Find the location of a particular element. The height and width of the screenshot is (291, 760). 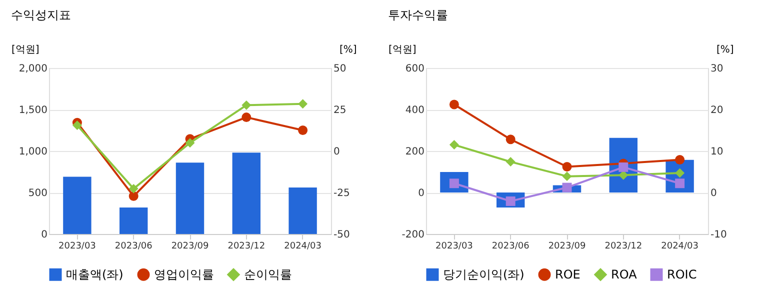

y2-tick-label: 30 is located at coordinates (717, 69).